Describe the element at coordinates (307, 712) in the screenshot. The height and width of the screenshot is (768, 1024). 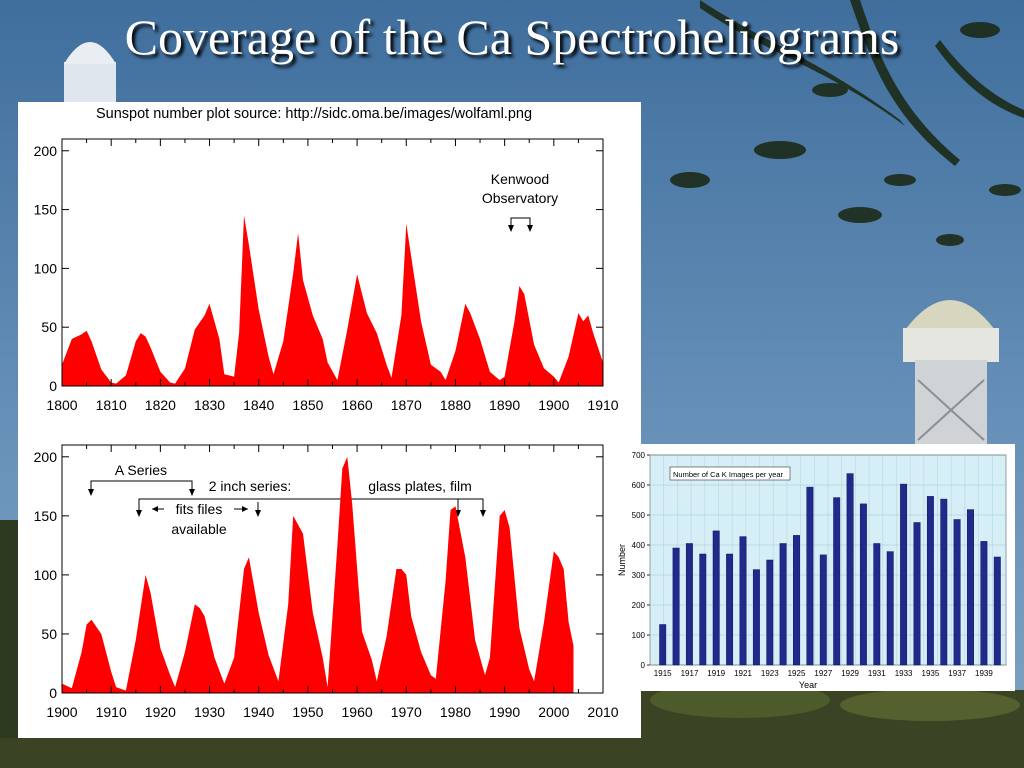
I see `x-tick-label: 1950` at that location.